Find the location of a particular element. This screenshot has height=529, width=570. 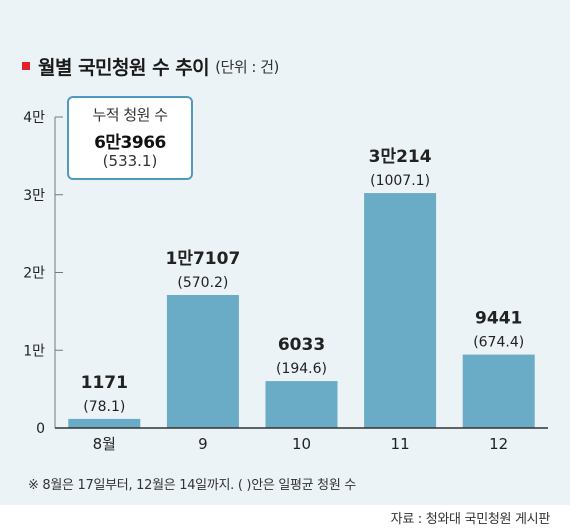

unit-label: (단위 : 건) is located at coordinates (247, 66).